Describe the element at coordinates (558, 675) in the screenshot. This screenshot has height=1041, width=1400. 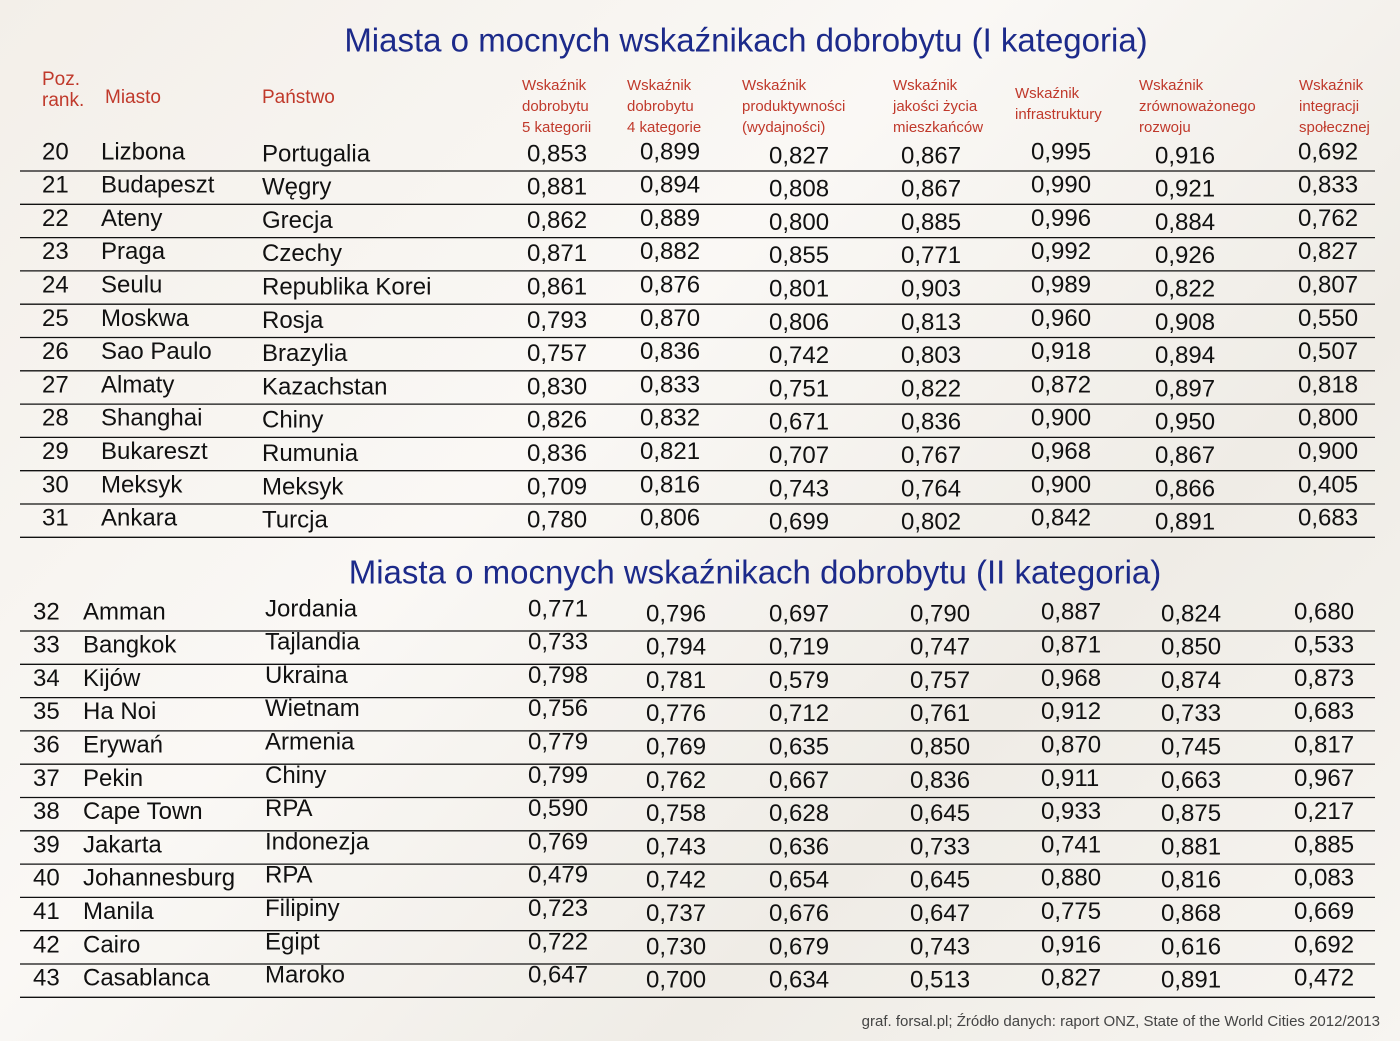
I see `index-value: 0,798` at that location.